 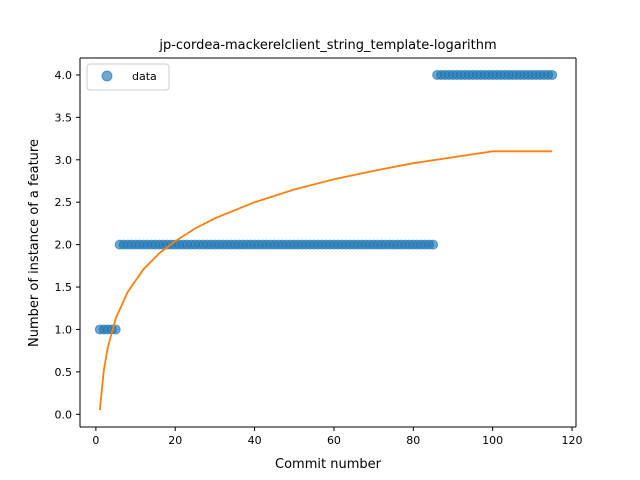 What do you see at coordinates (64, 117) in the screenshot?
I see `y-tick-label: 3.5` at bounding box center [64, 117].